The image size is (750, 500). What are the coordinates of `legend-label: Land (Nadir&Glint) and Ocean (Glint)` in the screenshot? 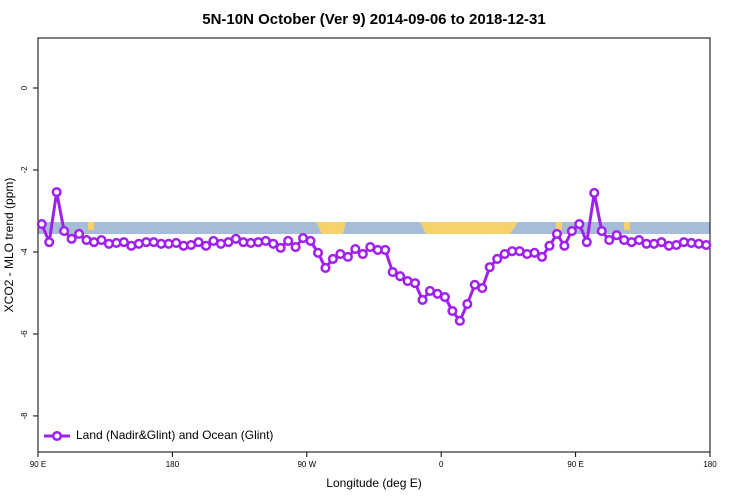 It's located at (174, 435).